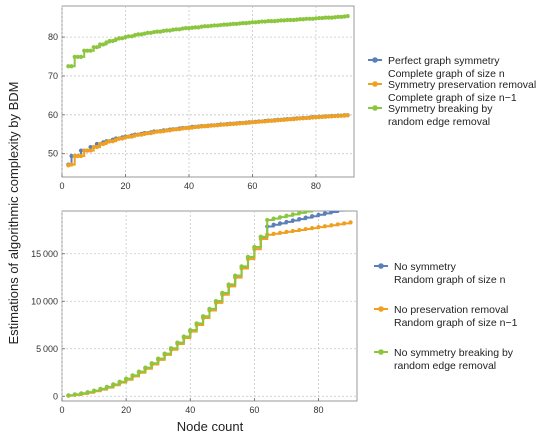  I want to click on top-legend-label: Symmetry preservation removal, so click(462, 85).